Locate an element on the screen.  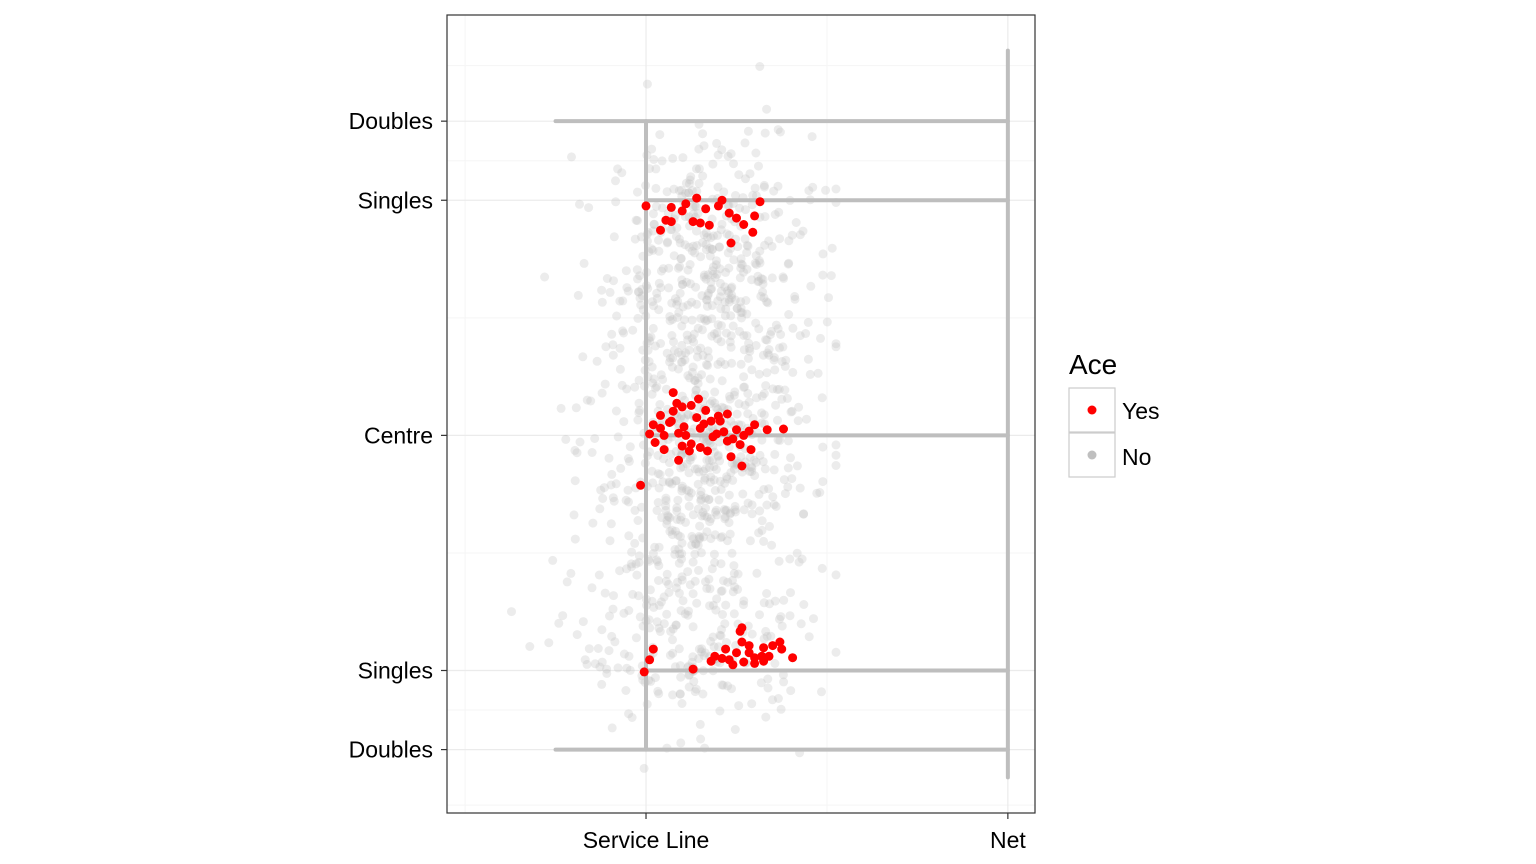
y-tick-label: Singles is located at coordinates (395, 200).